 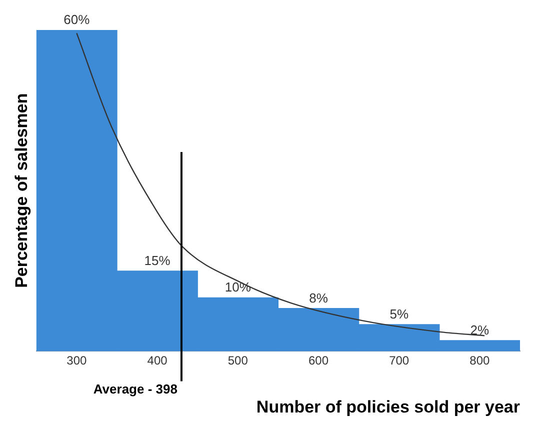 What do you see at coordinates (135, 388) in the screenshot?
I see `ref-line-label: Average - 398` at bounding box center [135, 388].